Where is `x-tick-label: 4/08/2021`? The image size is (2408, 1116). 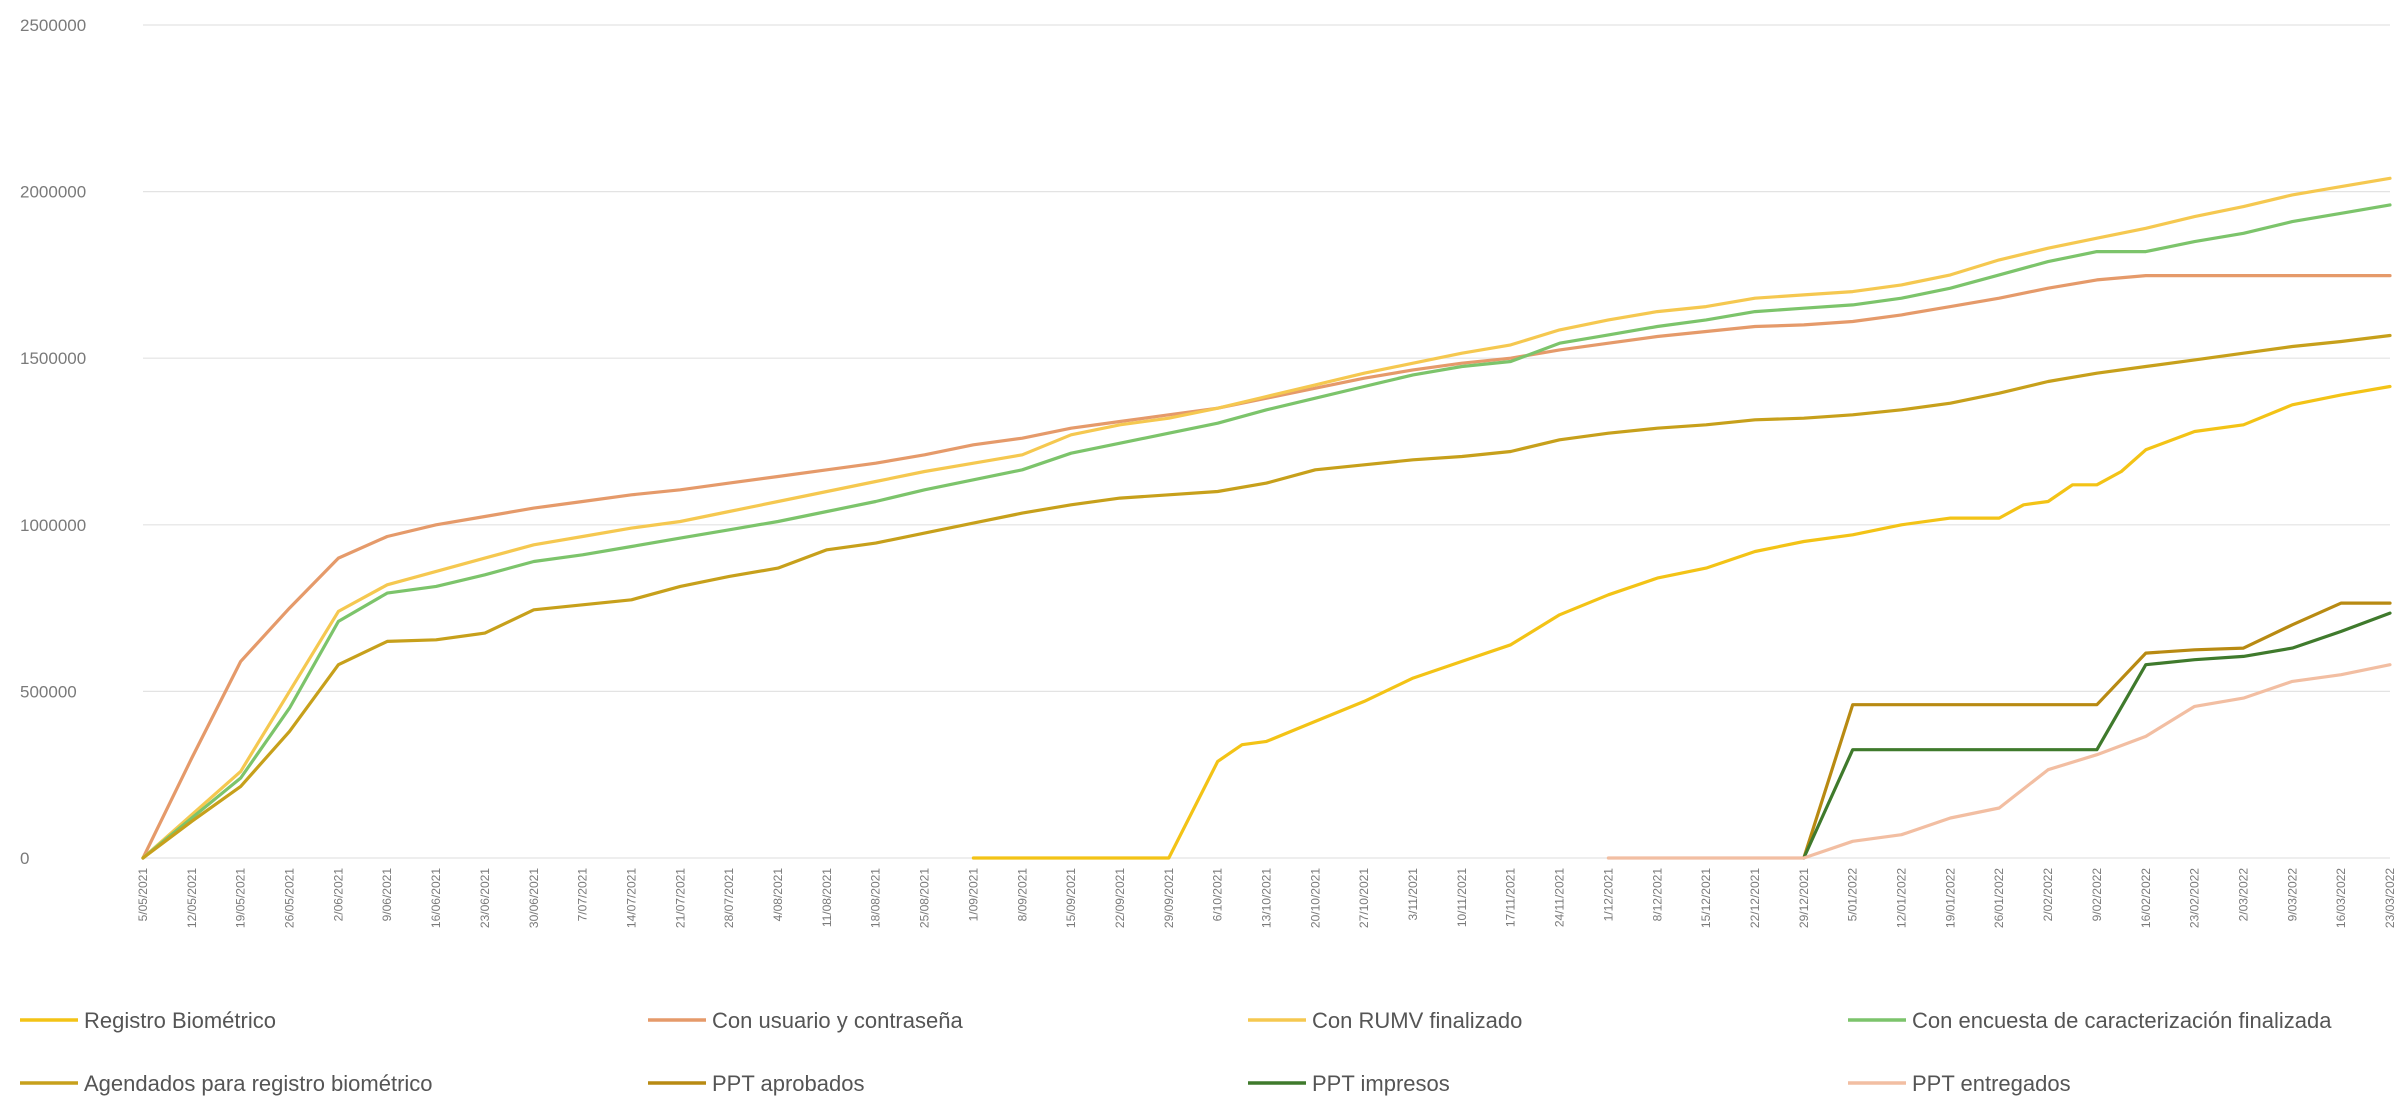
x-tick-label: 4/08/2021 is located at coordinates (778, 895).